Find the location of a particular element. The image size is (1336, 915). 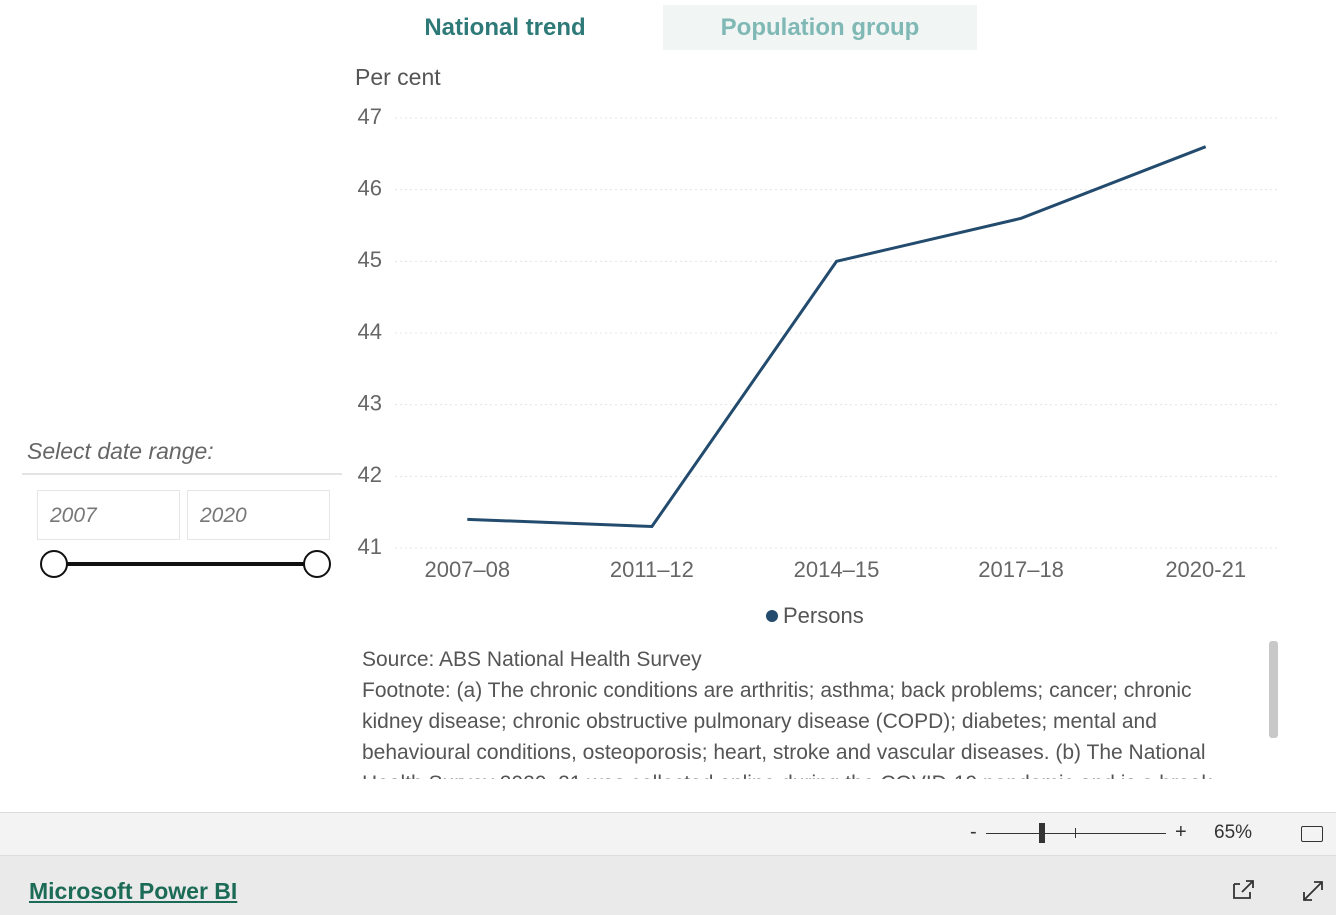

footer: Microsoft Power BI is located at coordinates (668, 885).